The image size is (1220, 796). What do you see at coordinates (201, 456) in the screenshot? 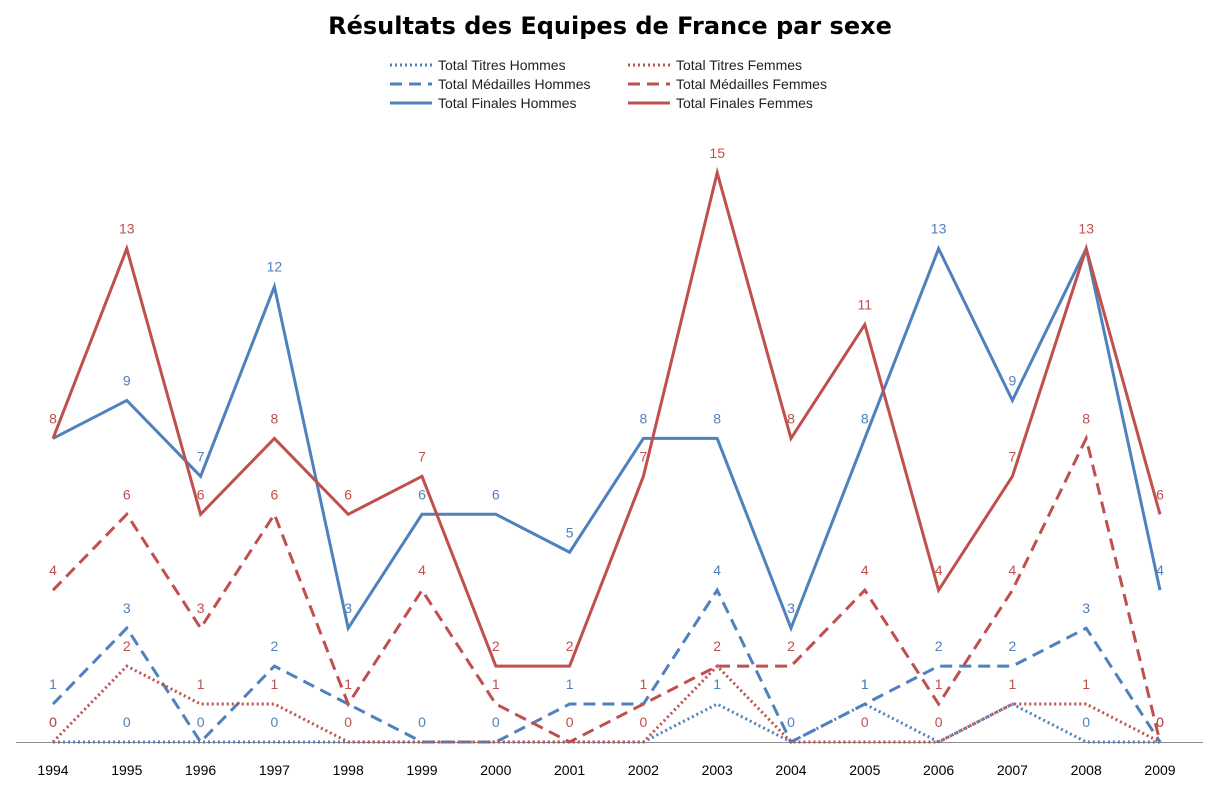
I see `data-label-total-finales-hommes: 7` at bounding box center [201, 456].